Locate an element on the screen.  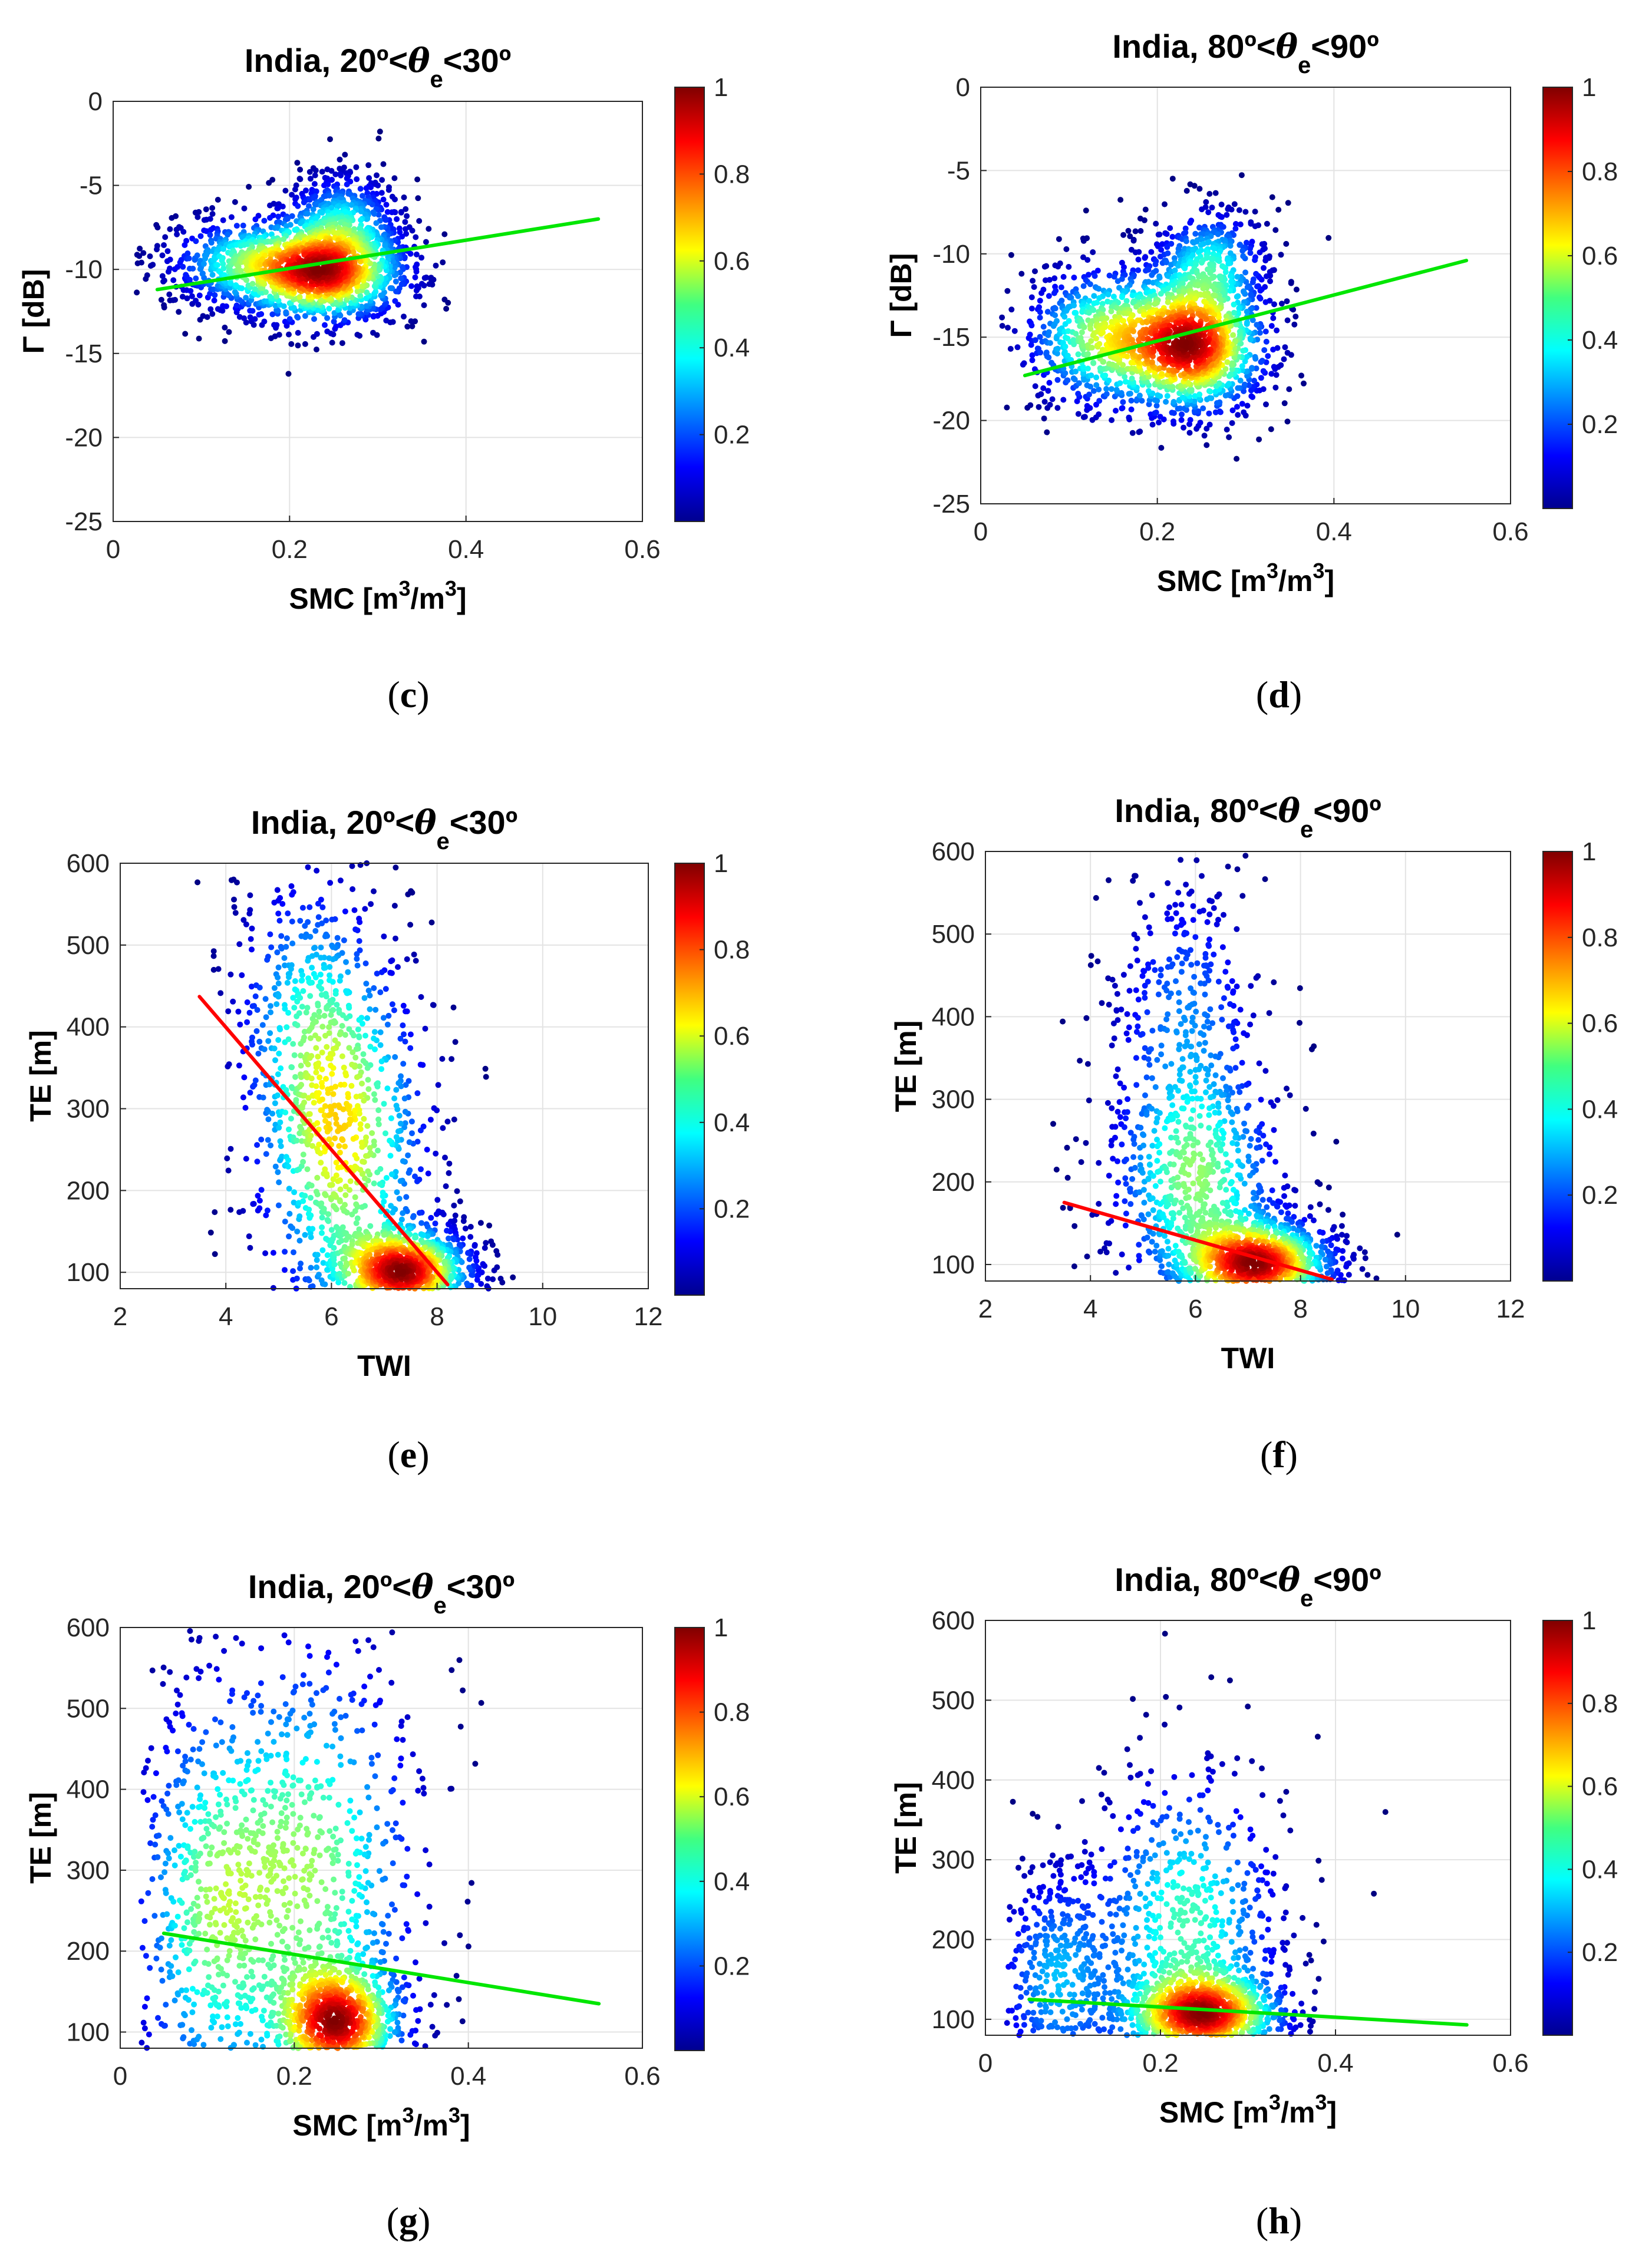
title-subscript: e is located at coordinates (436, 80).